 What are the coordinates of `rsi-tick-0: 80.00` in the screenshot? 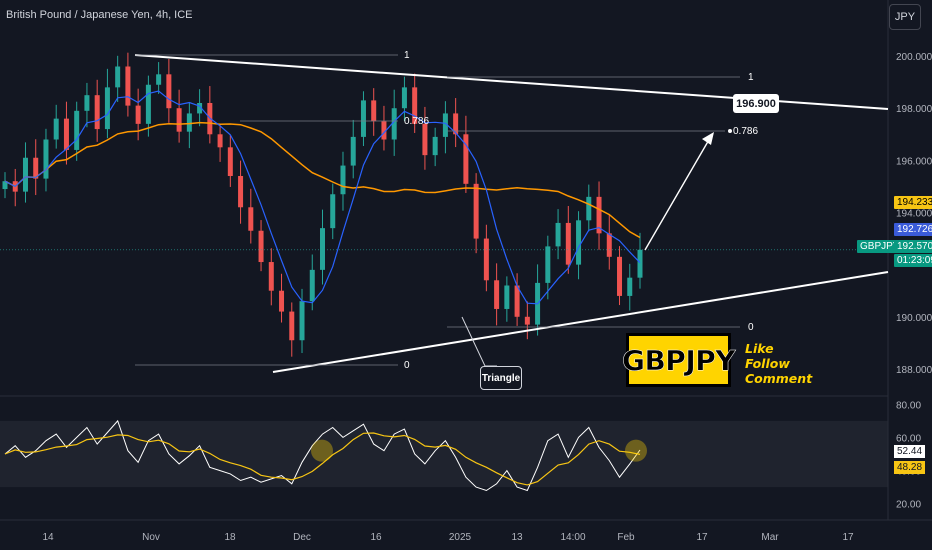 It's located at (908, 405).